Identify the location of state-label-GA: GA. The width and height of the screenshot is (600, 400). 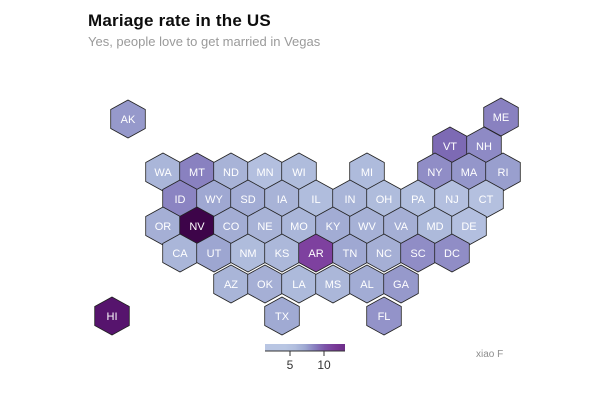
(401, 285).